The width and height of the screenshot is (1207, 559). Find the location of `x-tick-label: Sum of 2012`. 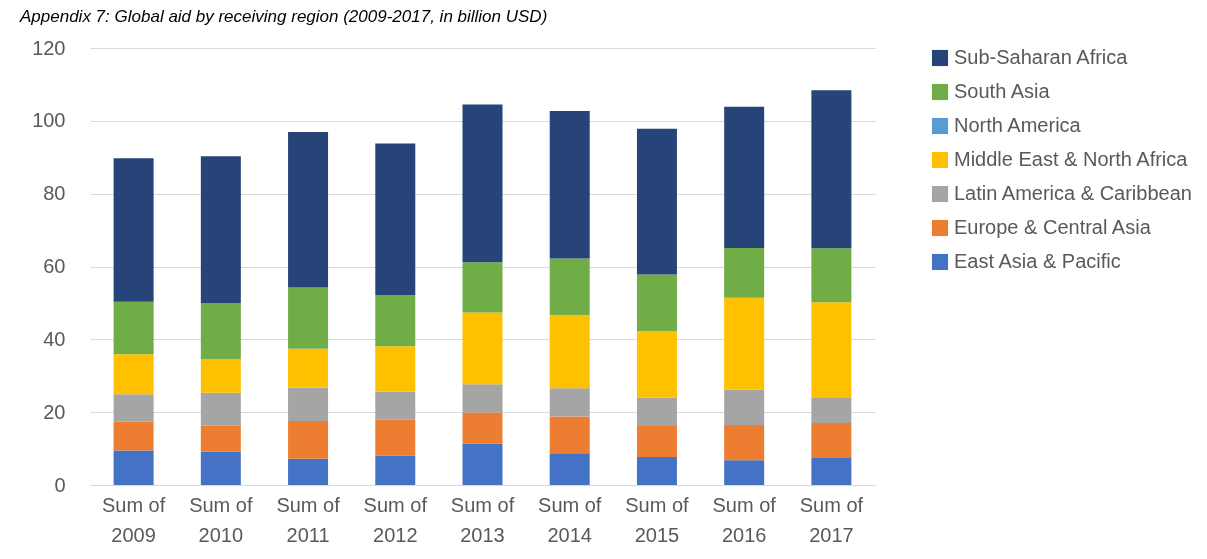

x-tick-label: Sum of 2012 is located at coordinates (395, 519).